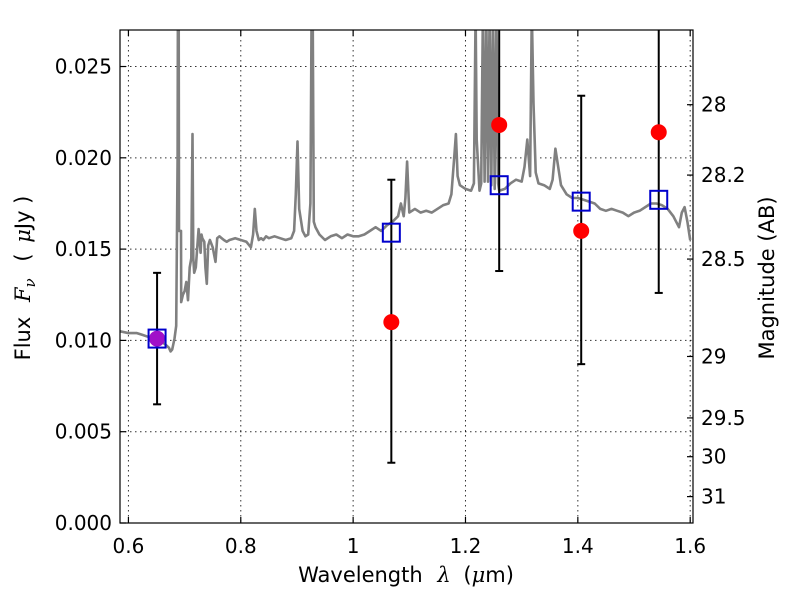  Describe the element at coordinates (241, 546) in the screenshot. I see `x-tick-label: 0.8` at that location.